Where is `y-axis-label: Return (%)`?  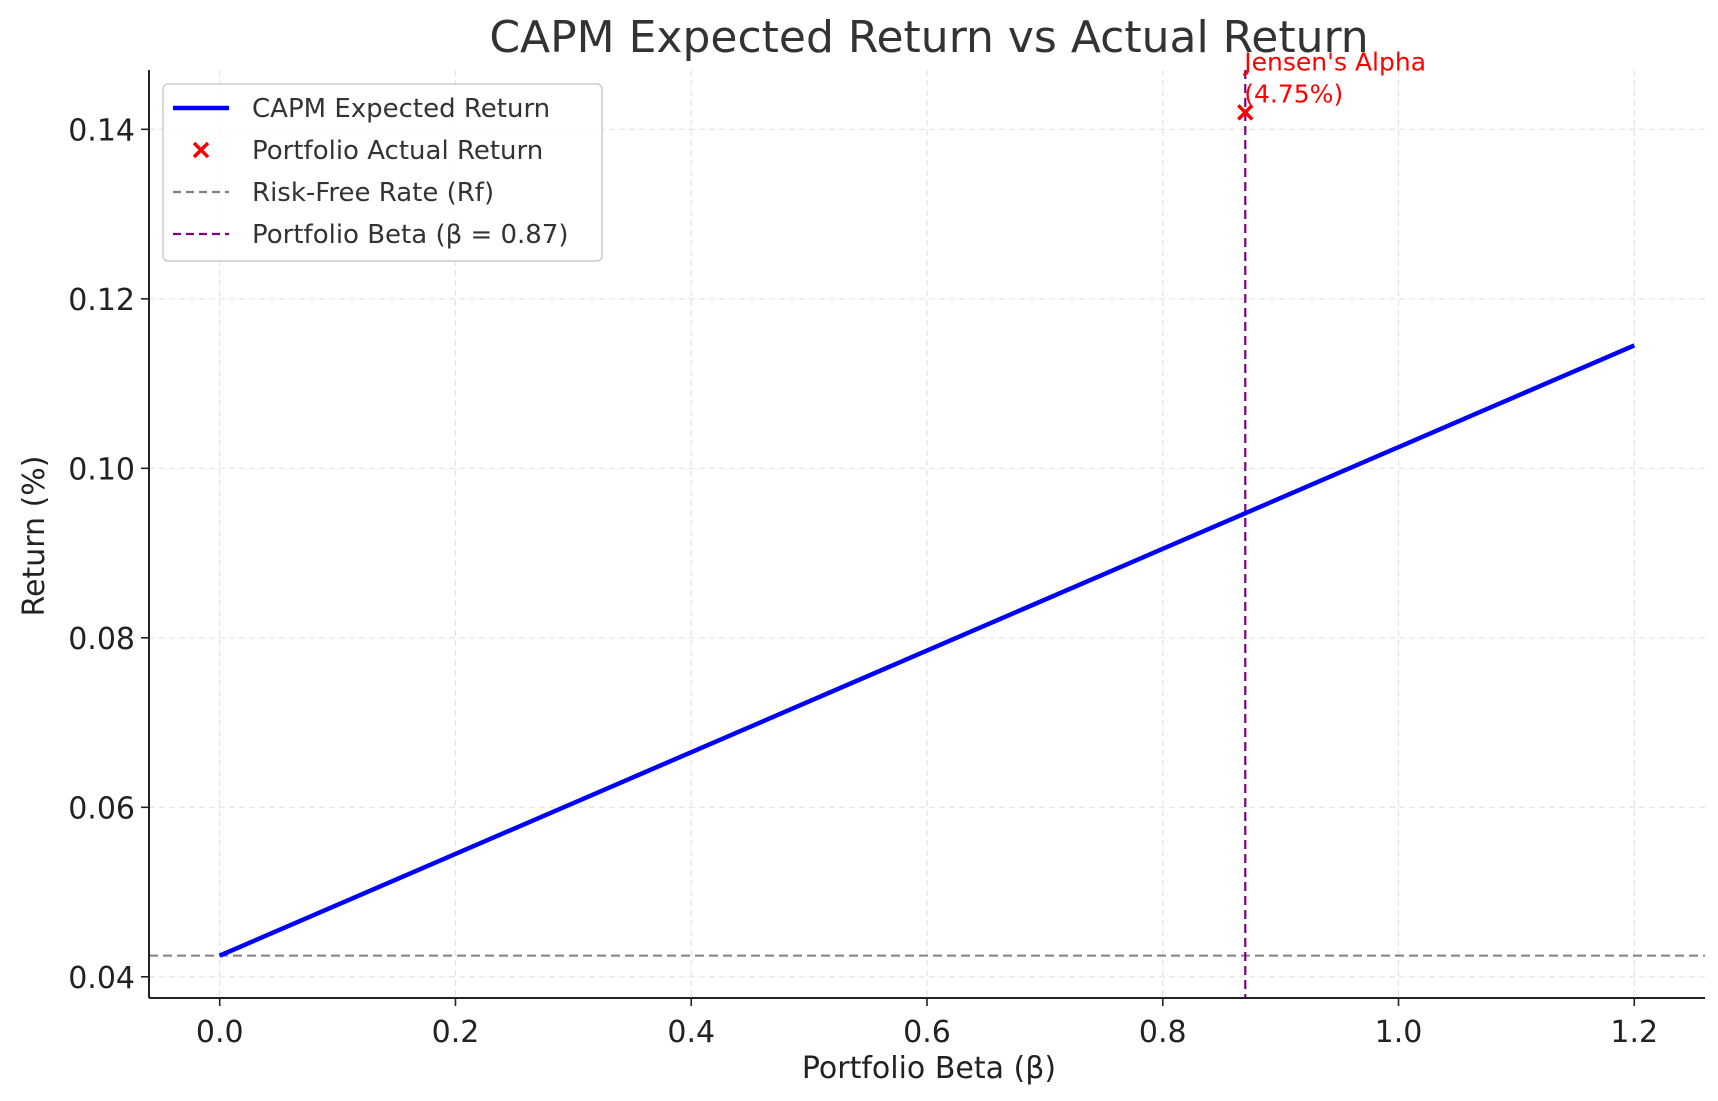 y-axis-label: Return (%) is located at coordinates (34, 535).